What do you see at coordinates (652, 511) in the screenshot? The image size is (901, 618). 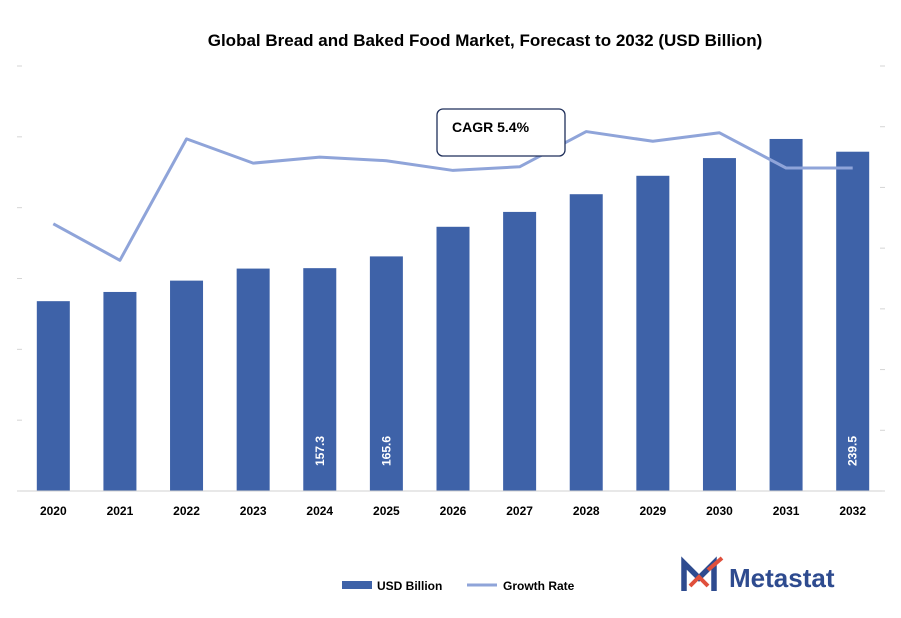 I see `x-tick-label-2029: 2029` at bounding box center [652, 511].